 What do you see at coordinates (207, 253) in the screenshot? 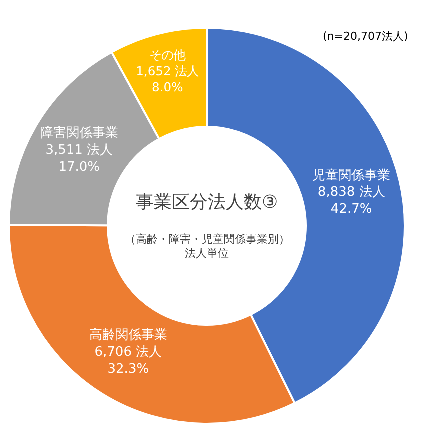
I see `text: 法人単位` at bounding box center [207, 253].